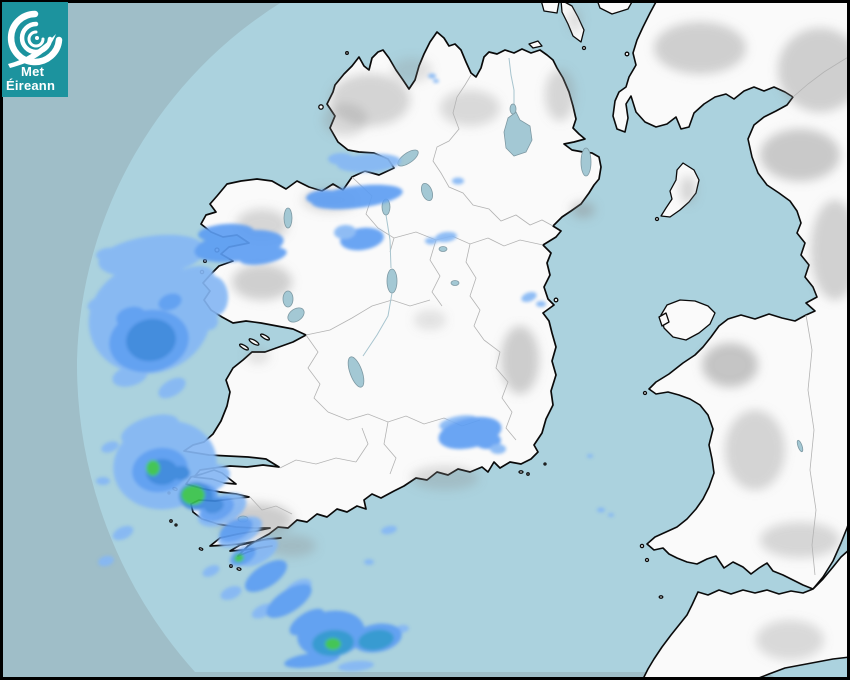 The width and height of the screenshot is (850, 680). Describe the element at coordinates (32, 51) in the screenshot. I see `swoosh-shape` at that location.